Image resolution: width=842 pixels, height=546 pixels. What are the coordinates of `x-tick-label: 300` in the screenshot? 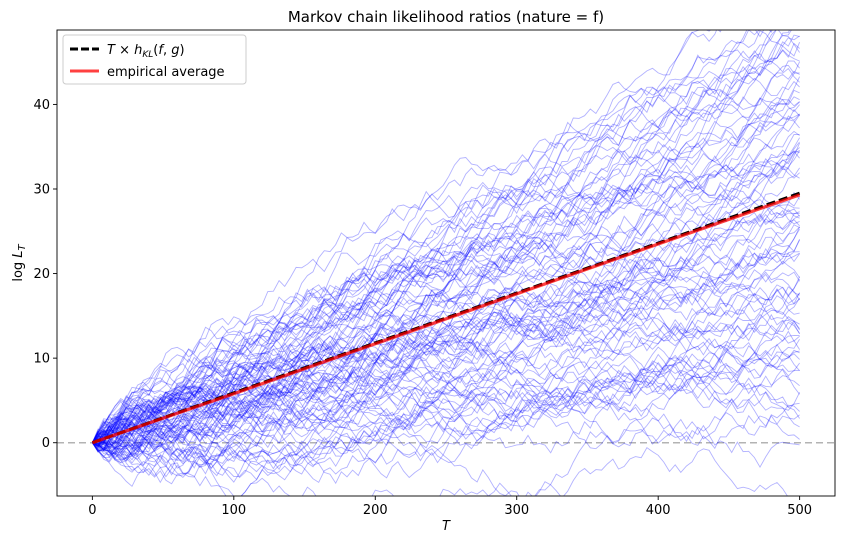 It's located at (516, 510).